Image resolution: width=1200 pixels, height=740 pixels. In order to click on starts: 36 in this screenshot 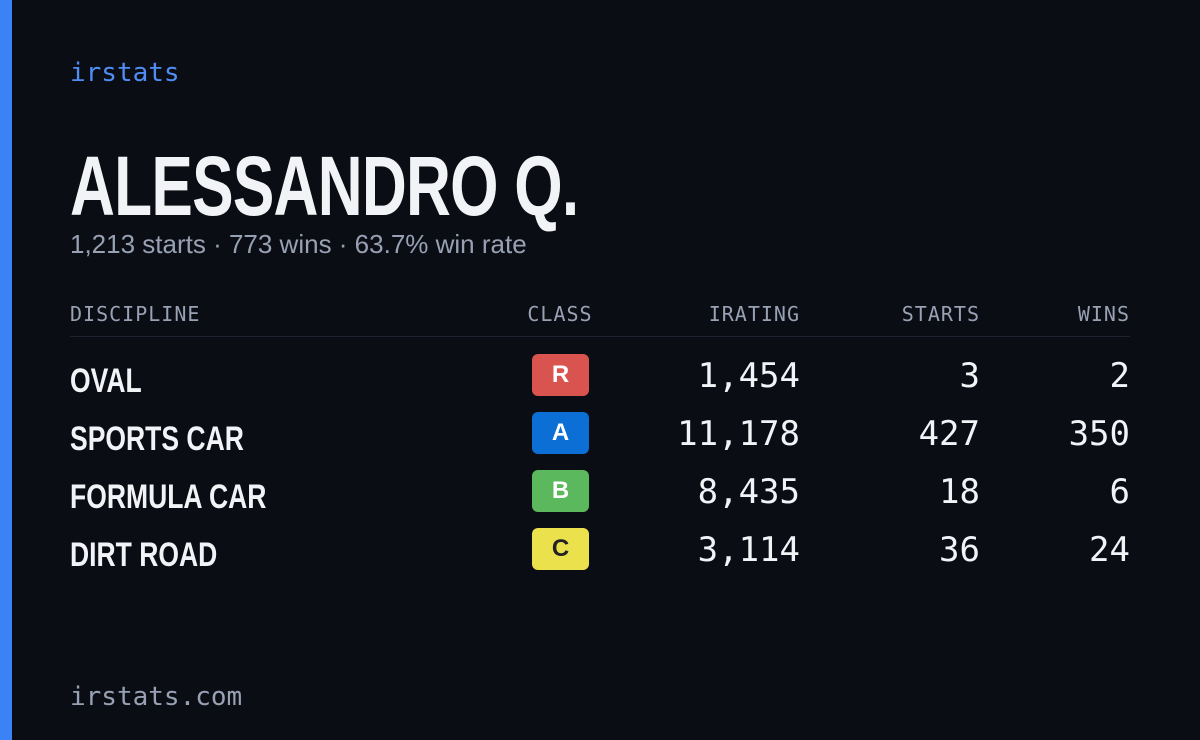, I will do `click(959, 550)`.